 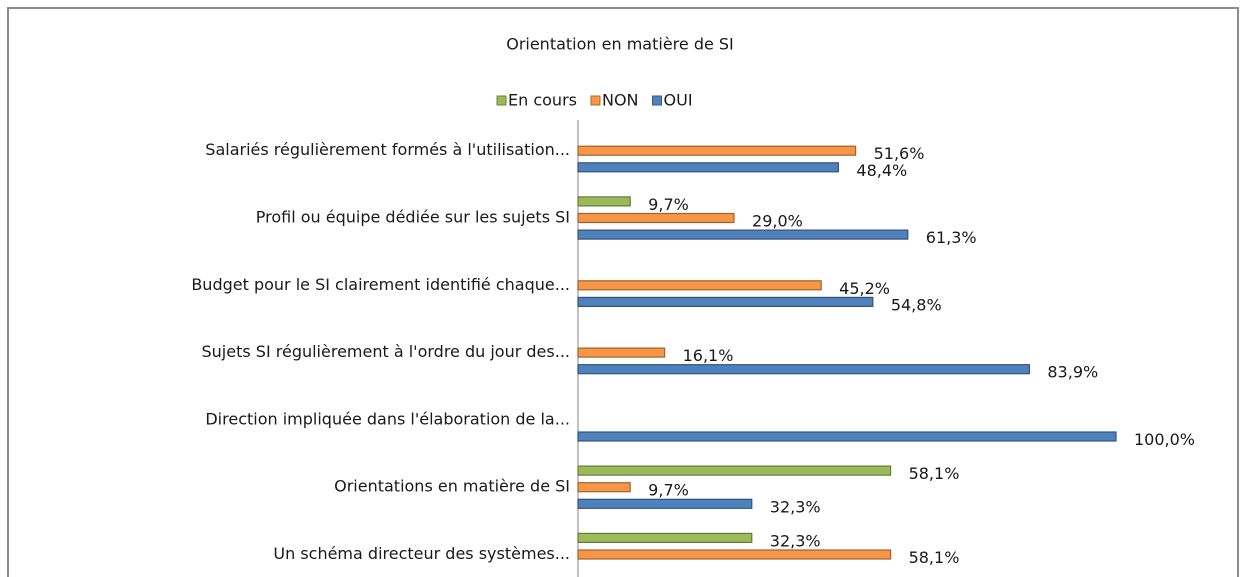 What do you see at coordinates (951, 237) in the screenshot?
I see `data-label: 61,3%` at bounding box center [951, 237].